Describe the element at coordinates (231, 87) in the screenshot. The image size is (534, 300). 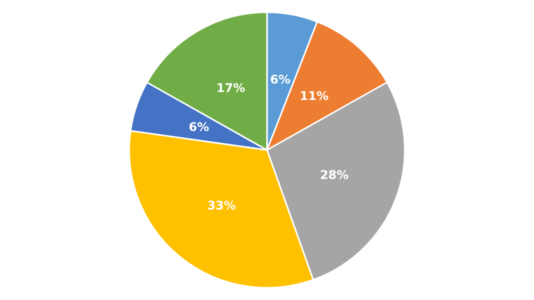
I see `data-label: 17%` at that location.